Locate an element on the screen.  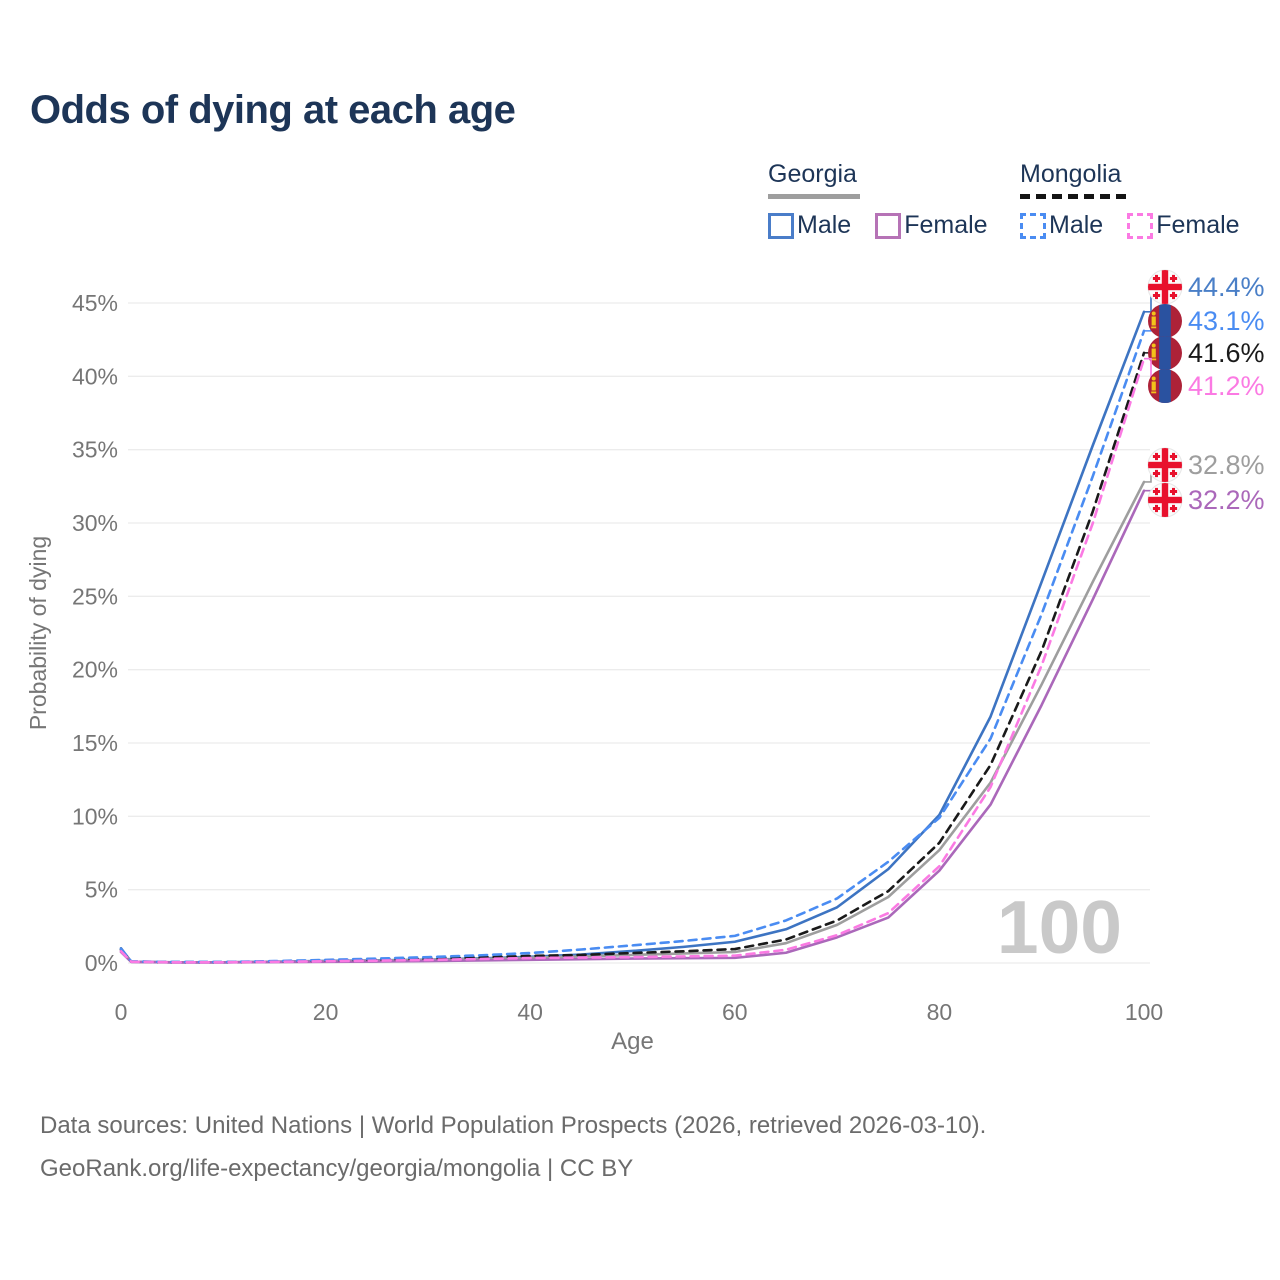
legend-item-georgia-female: Female is located at coordinates (931, 225).